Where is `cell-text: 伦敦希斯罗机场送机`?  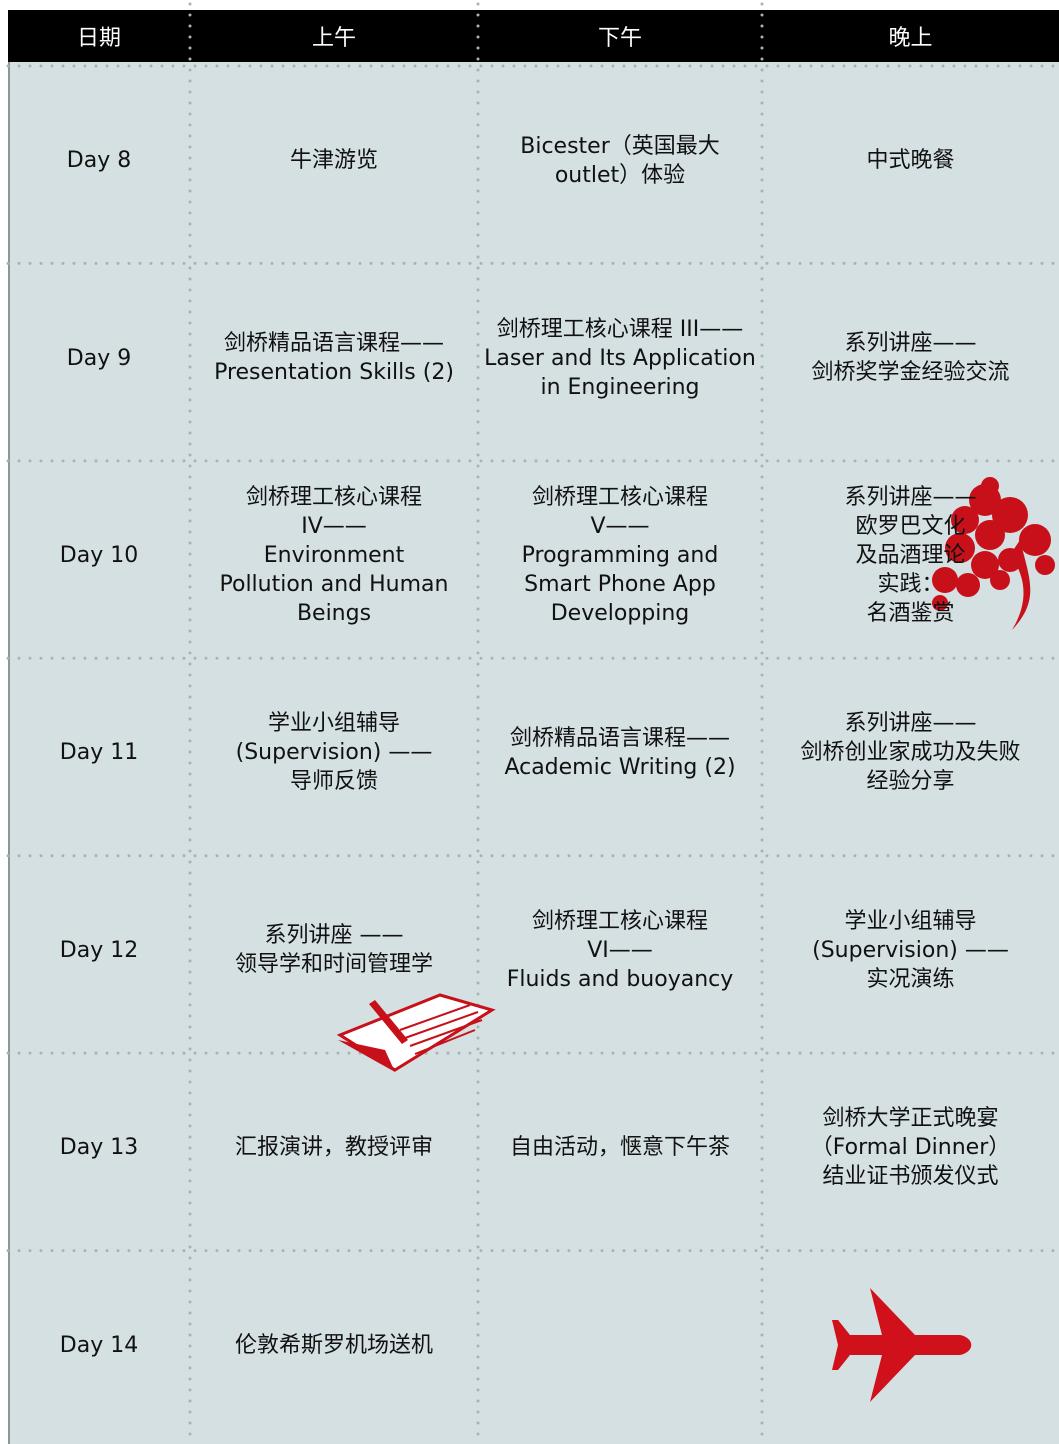 cell-text: 伦敦希斯罗机场送机 is located at coordinates (333, 1345).